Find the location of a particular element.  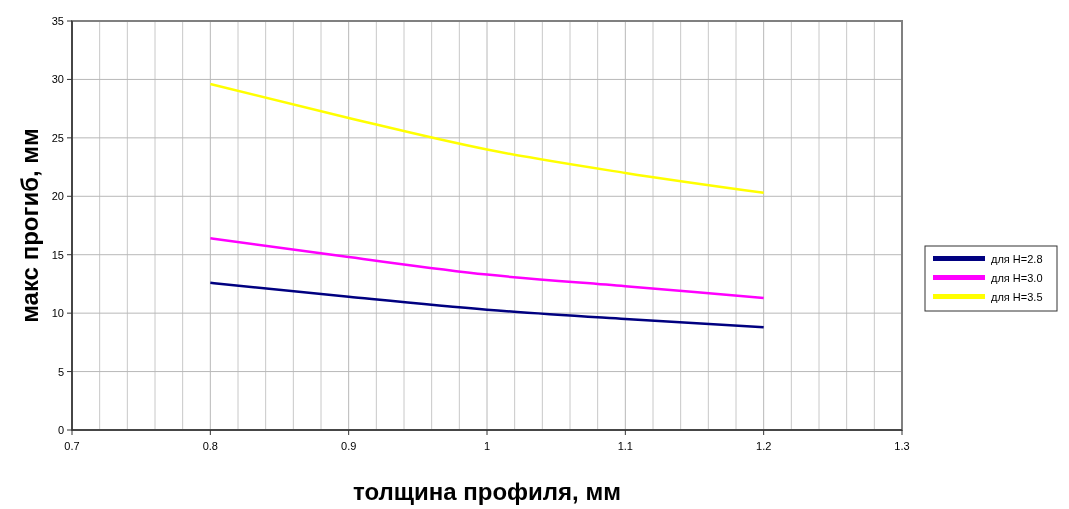

x-tick-label: 1 is located at coordinates (487, 446).